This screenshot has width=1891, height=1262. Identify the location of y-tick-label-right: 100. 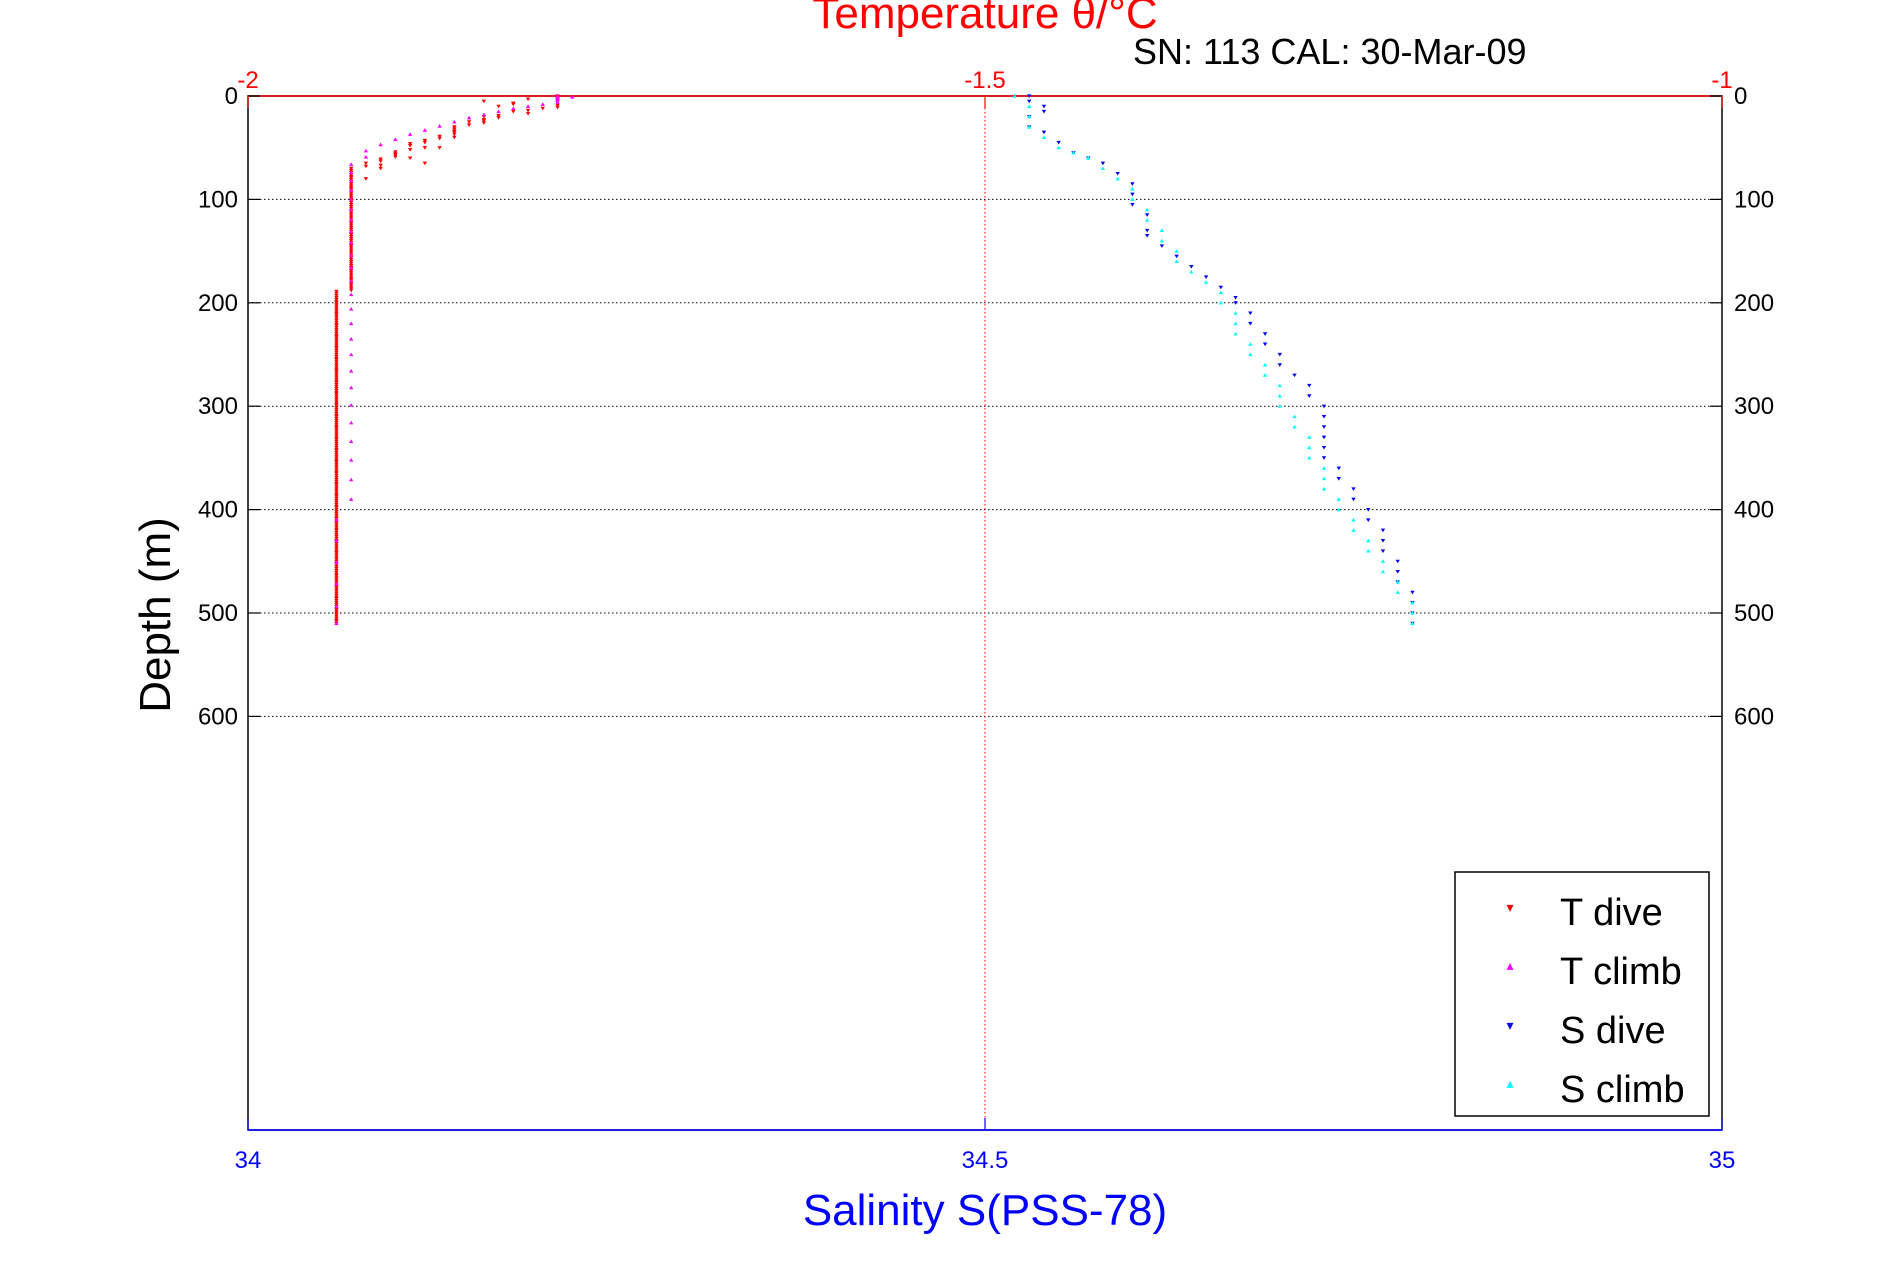
(1754, 199).